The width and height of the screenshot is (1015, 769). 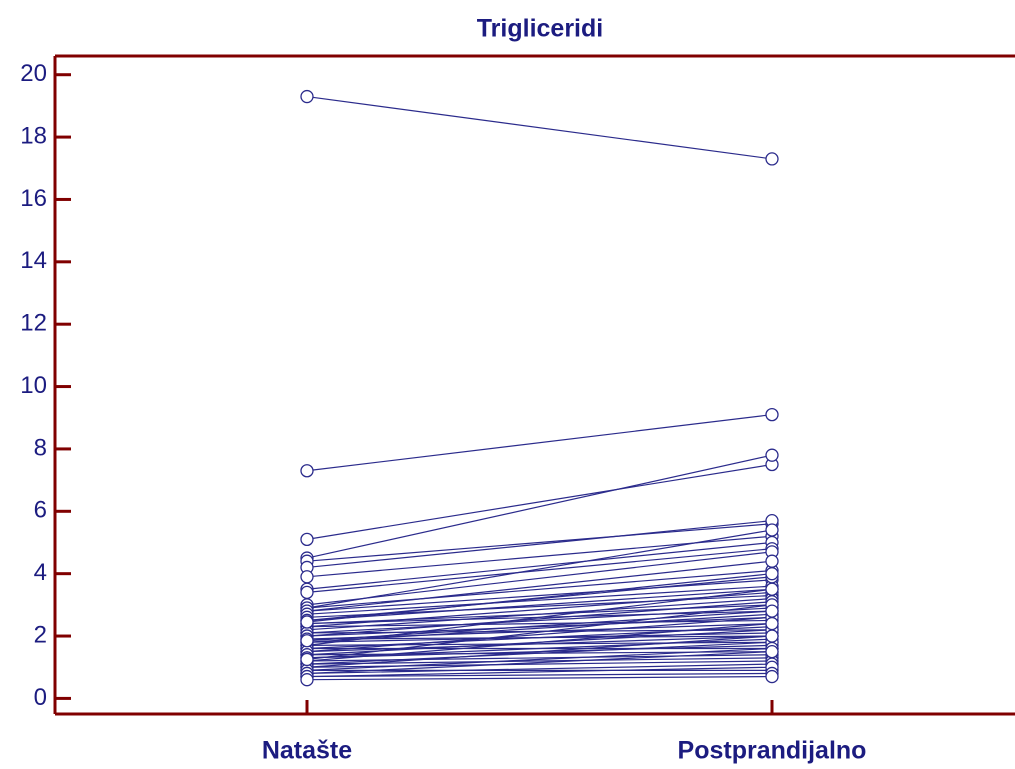 I want to click on y-tick-label: 6, so click(x=40, y=510).